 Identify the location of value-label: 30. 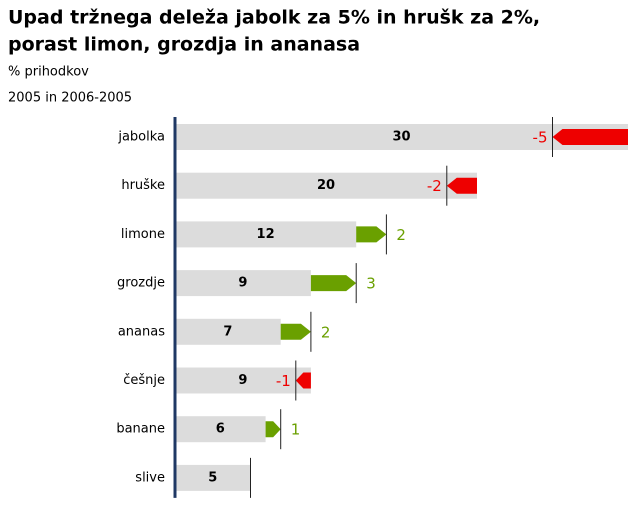
(401, 137).